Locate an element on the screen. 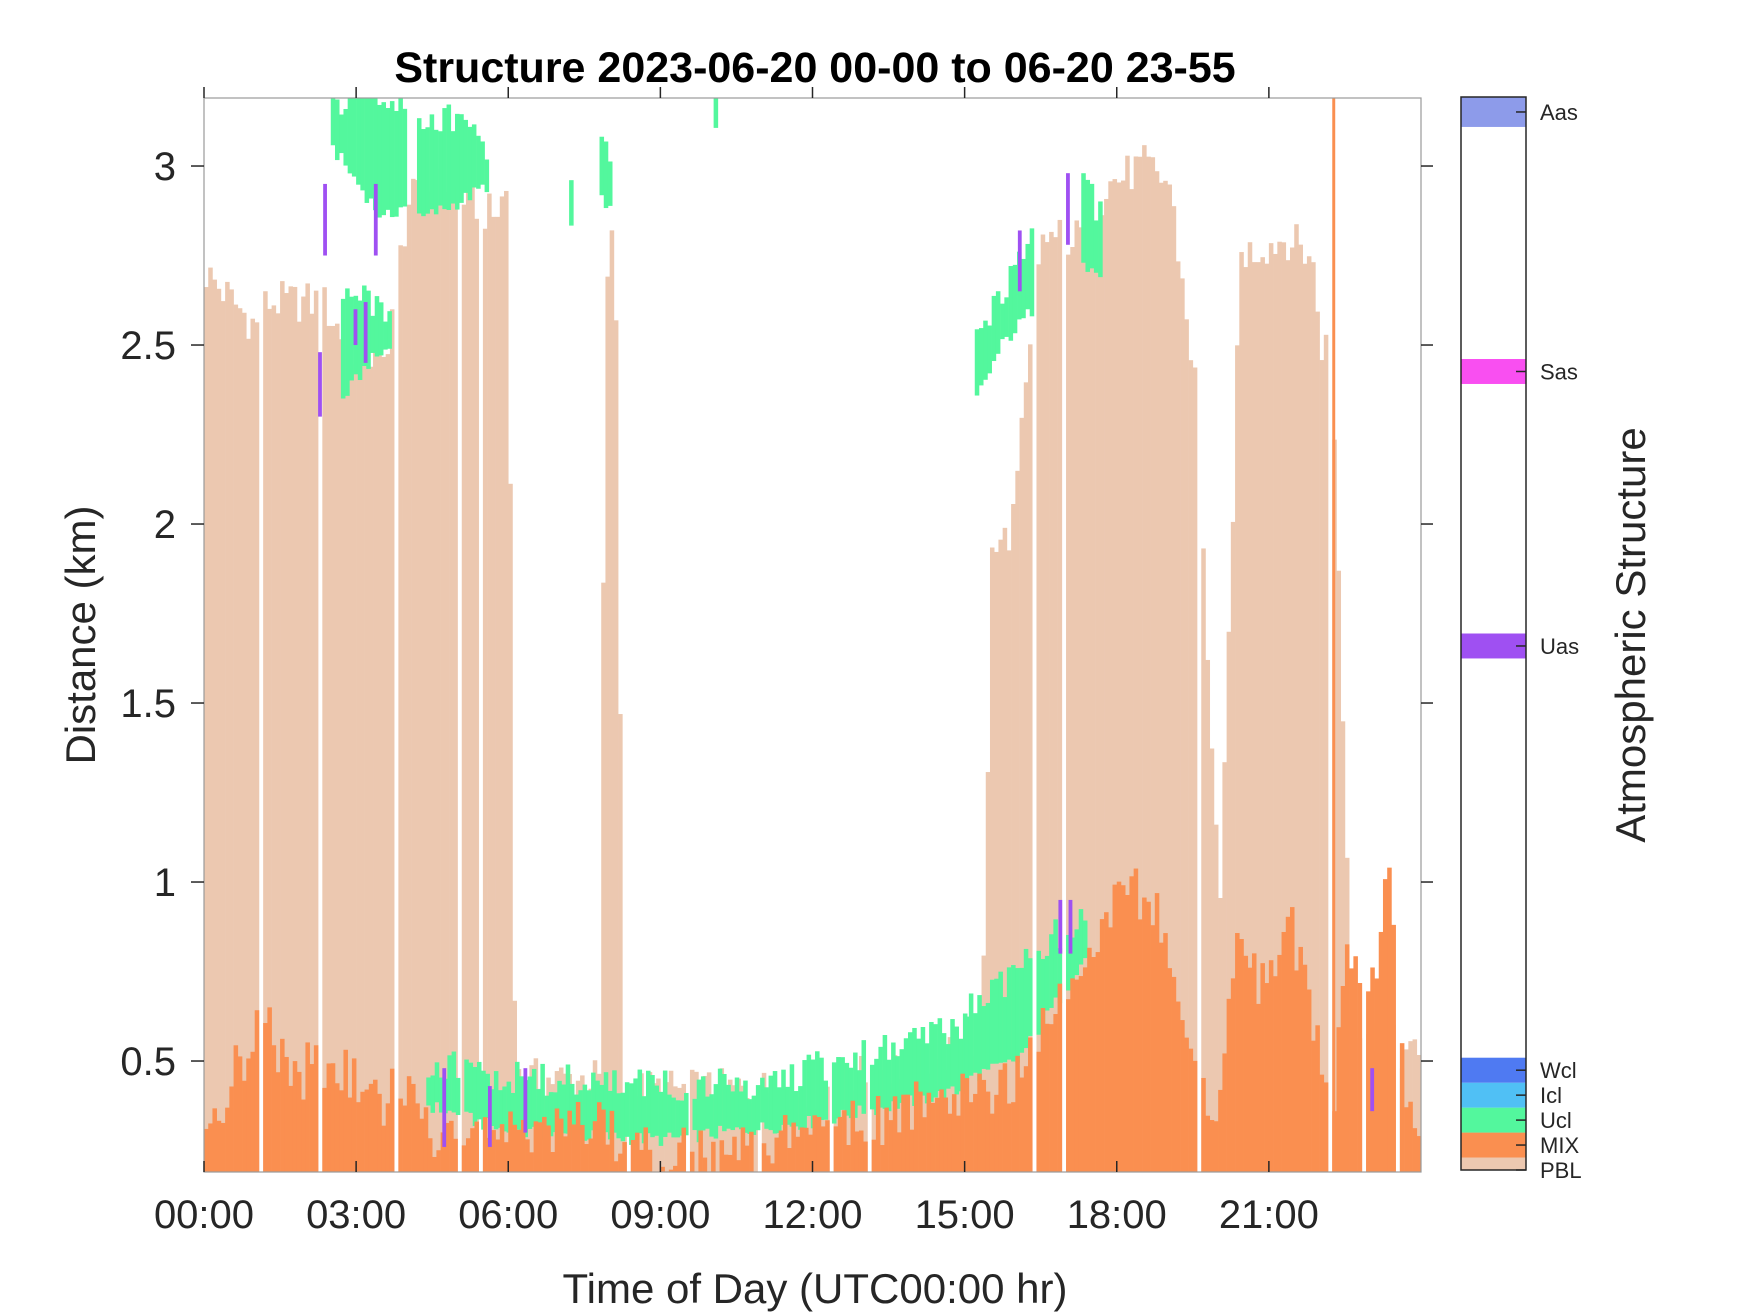 The image size is (1750, 1313). colorbar-label-icl: Icl is located at coordinates (1551, 1095).